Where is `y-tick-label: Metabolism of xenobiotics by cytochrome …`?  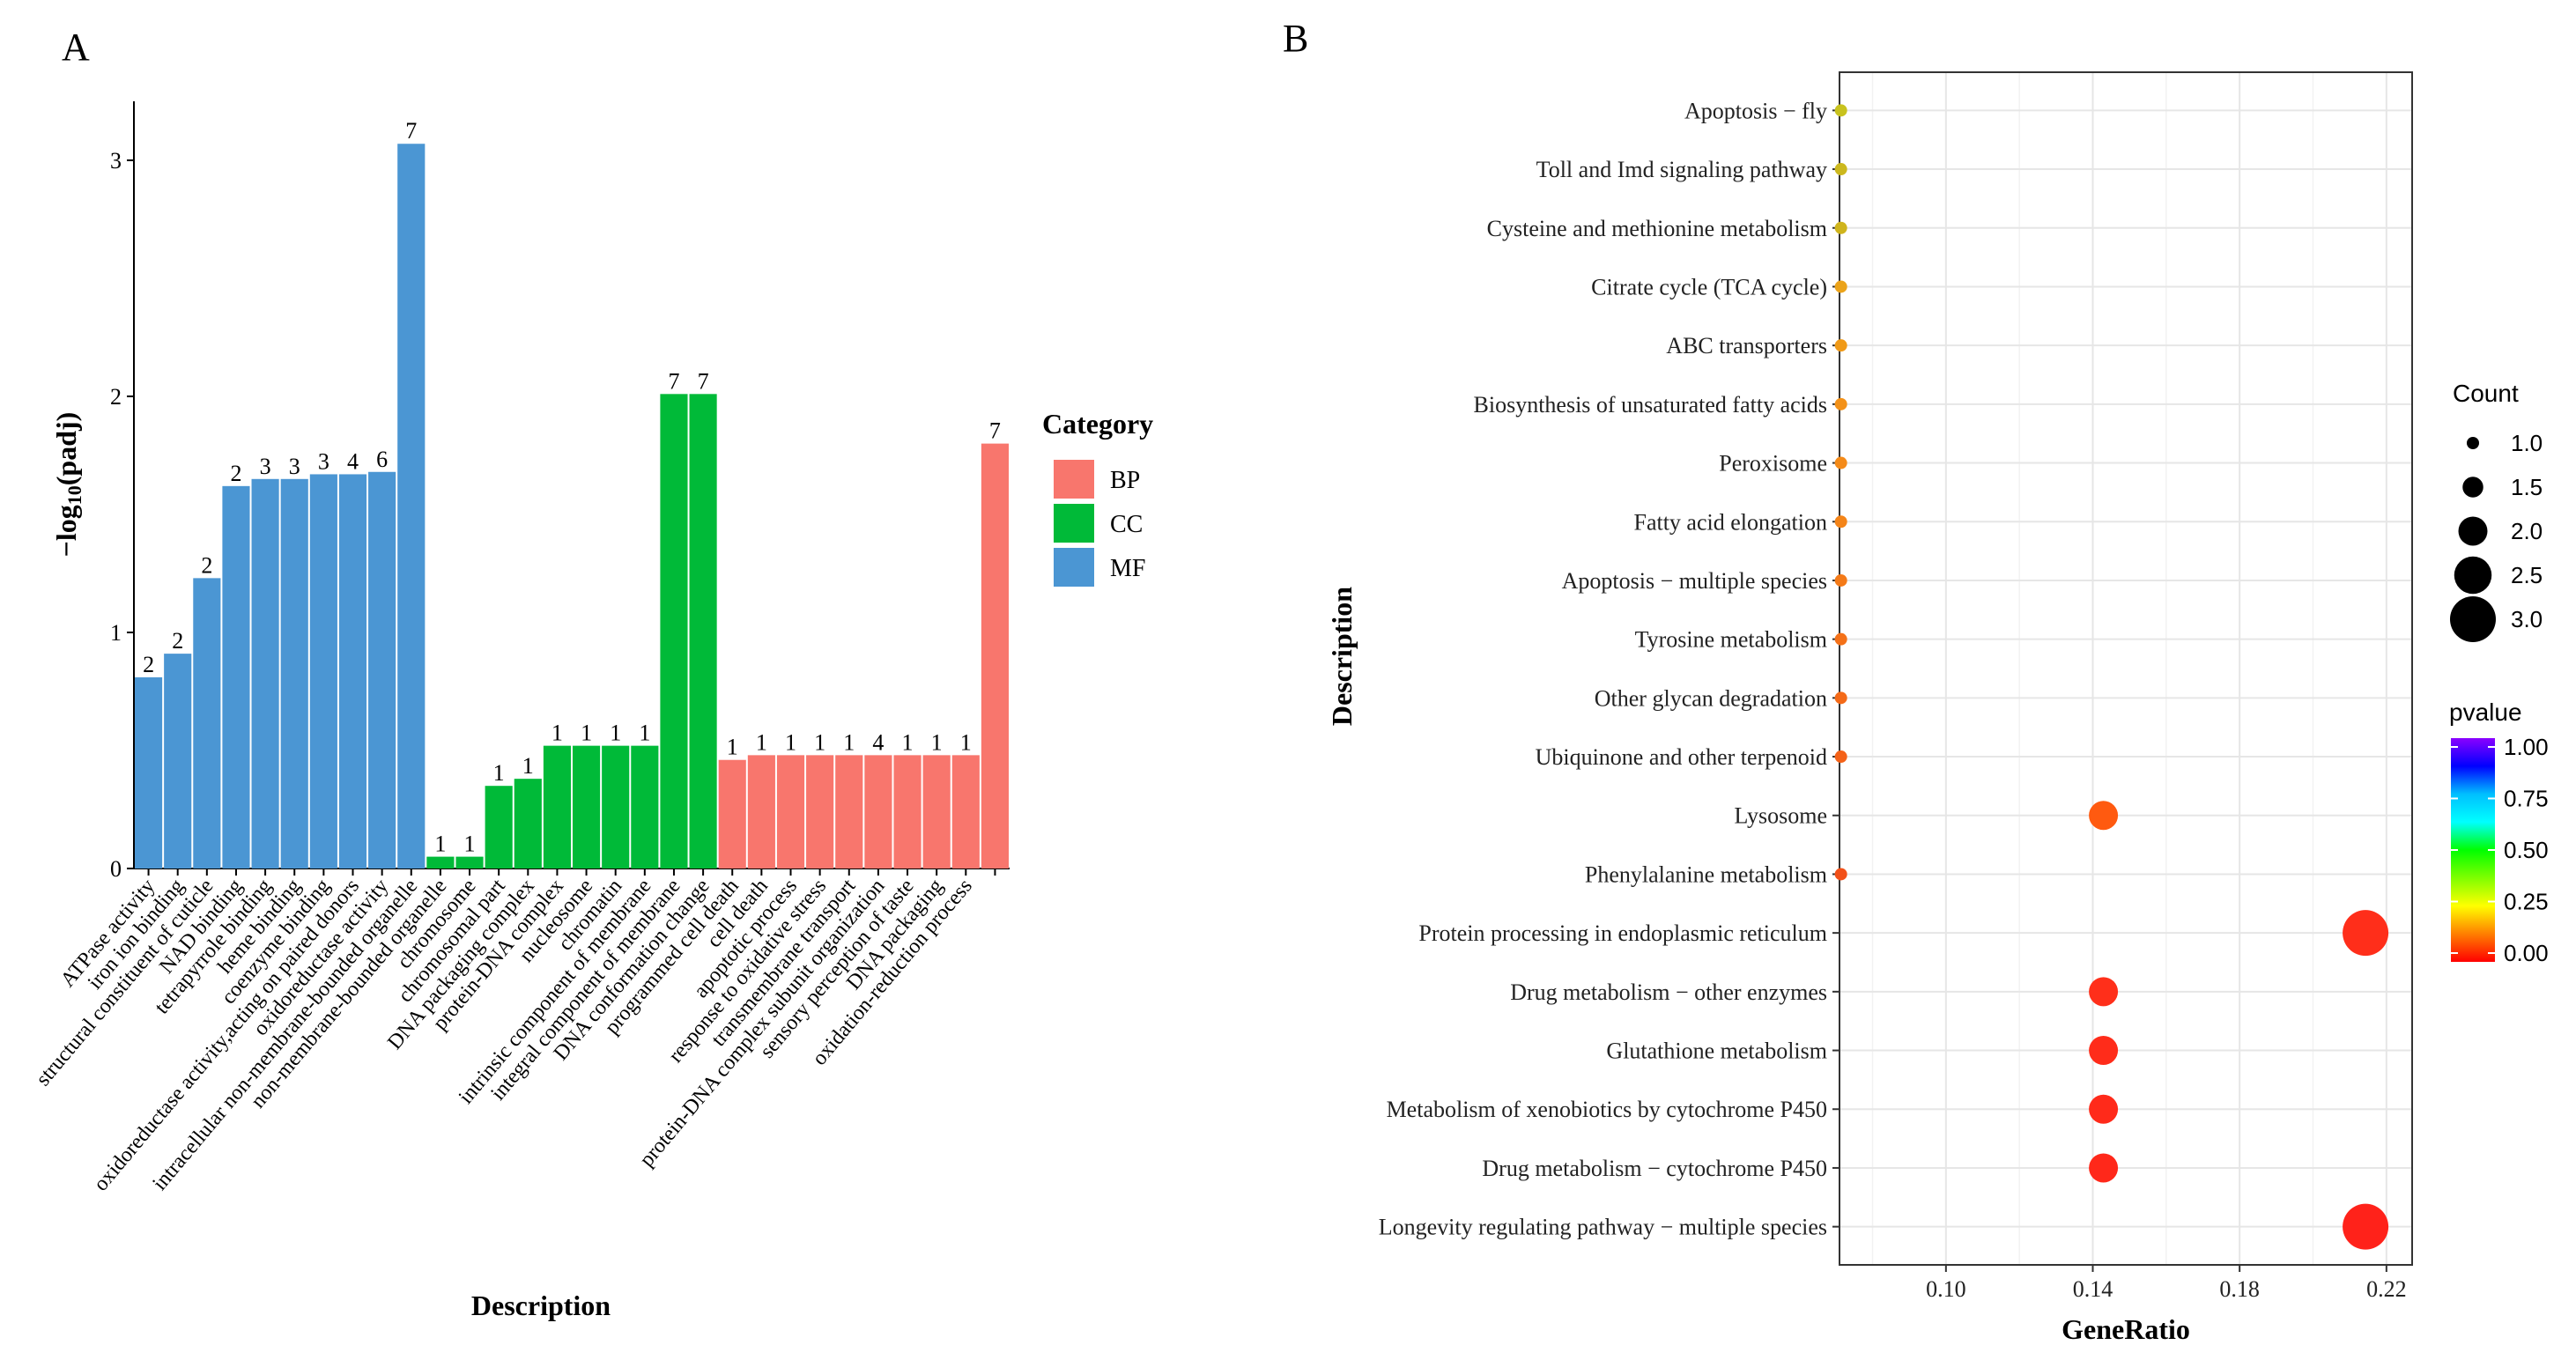 y-tick-label: Metabolism of xenobiotics by cytochrome … is located at coordinates (1607, 1109).